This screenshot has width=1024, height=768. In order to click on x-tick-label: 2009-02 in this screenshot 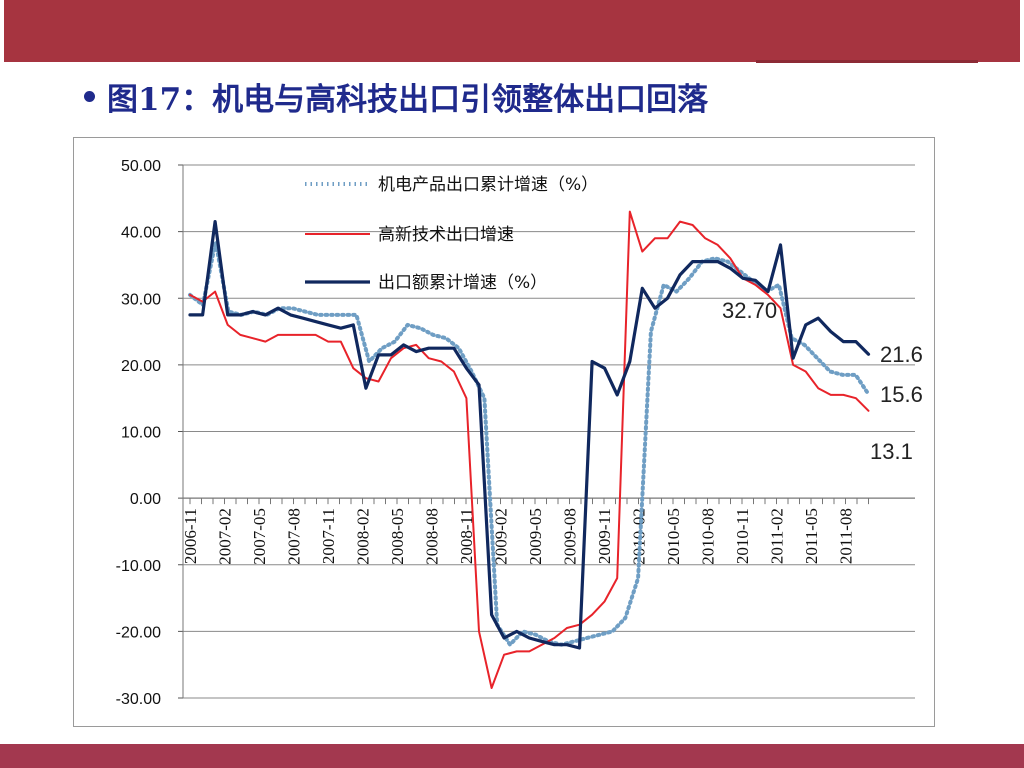, I will do `click(501, 536)`.